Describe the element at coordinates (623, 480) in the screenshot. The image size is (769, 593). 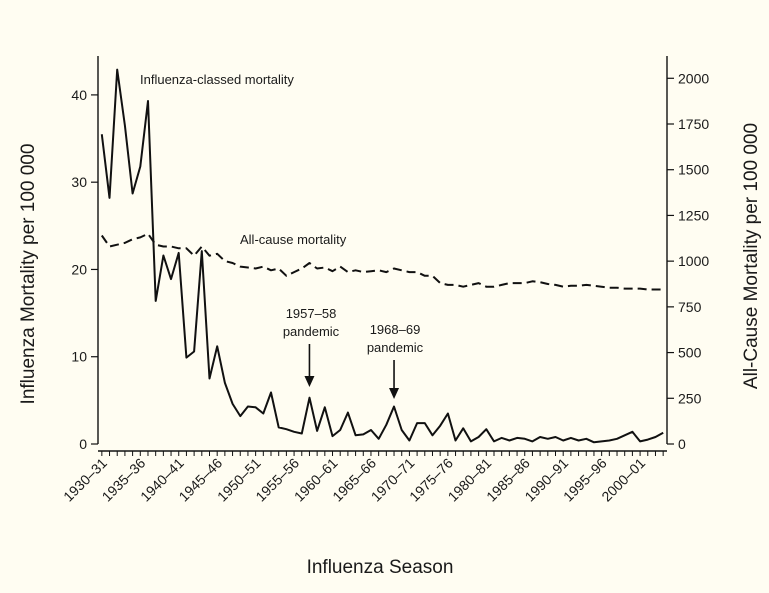
I see `x-tick-label: 2000–01` at that location.